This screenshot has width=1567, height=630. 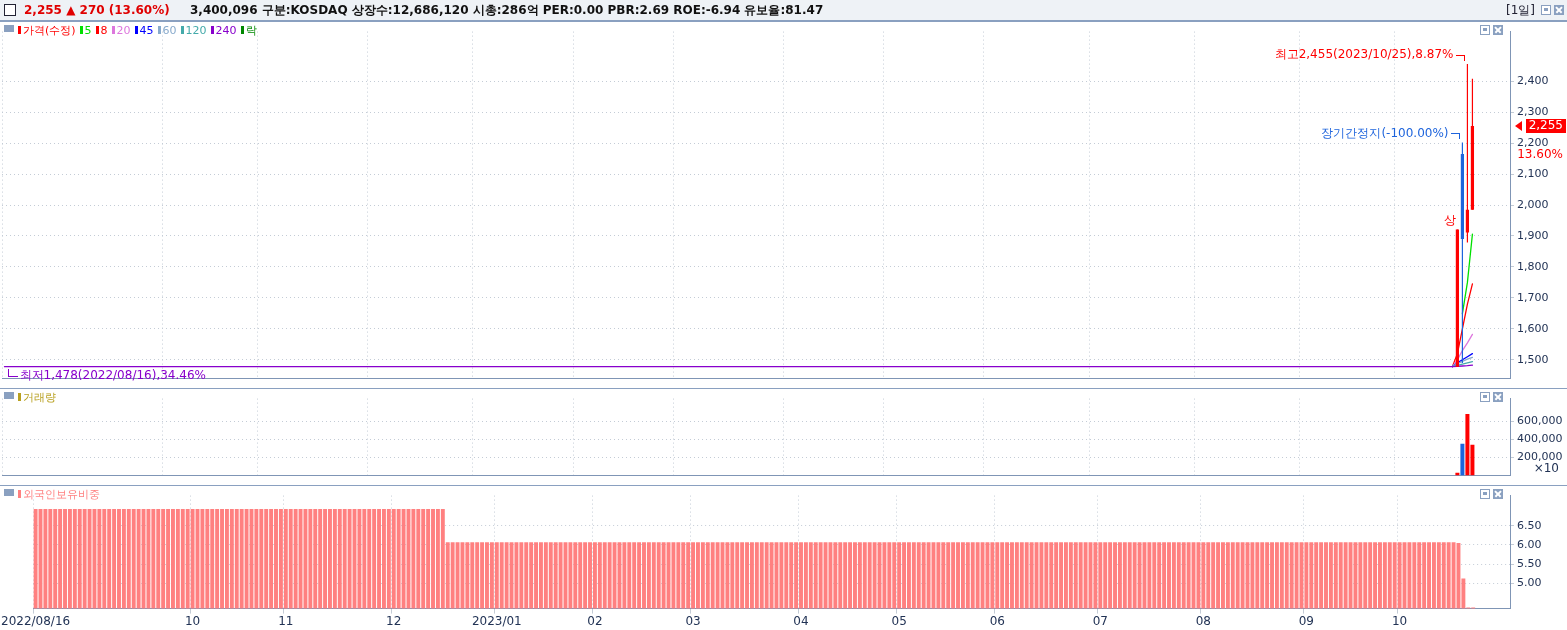 I want to click on annotation: 최고2,455(2023/10/25),8.87%, so click(x=1364, y=54).